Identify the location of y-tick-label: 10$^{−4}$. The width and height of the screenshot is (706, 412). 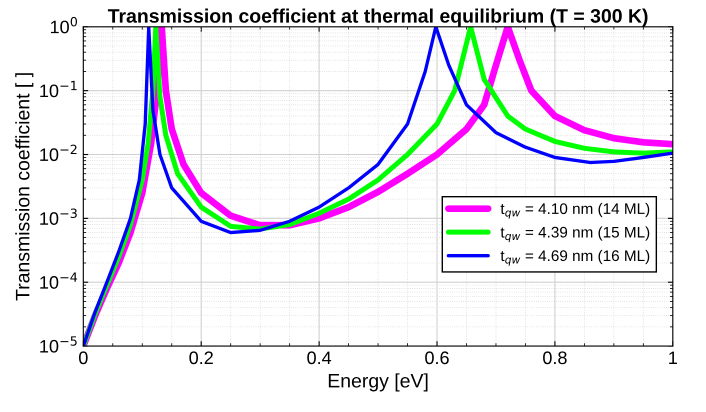
(59, 280).